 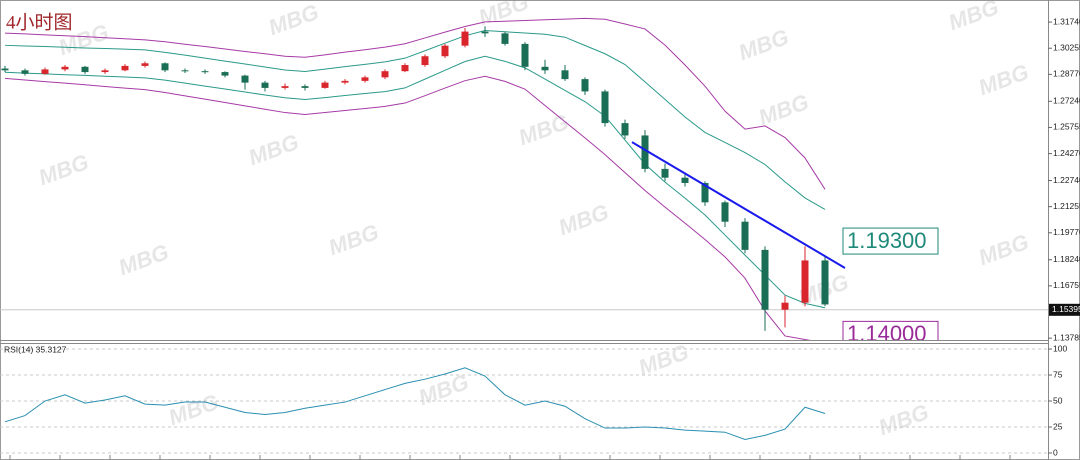 What do you see at coordinates (1066, 180) in the screenshot?
I see `y-tick-label: 1.22740` at bounding box center [1066, 180].